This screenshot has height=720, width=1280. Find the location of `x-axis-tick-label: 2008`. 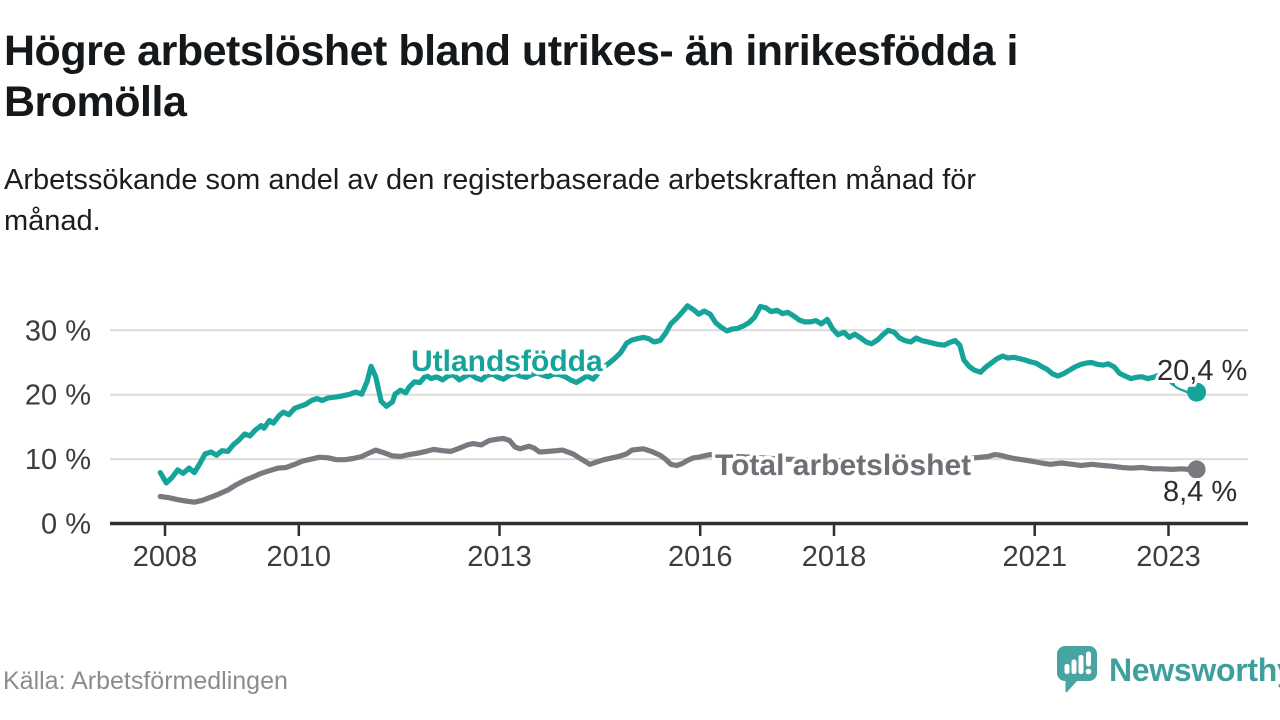

x-axis-tick-label: 2008 is located at coordinates (165, 557).